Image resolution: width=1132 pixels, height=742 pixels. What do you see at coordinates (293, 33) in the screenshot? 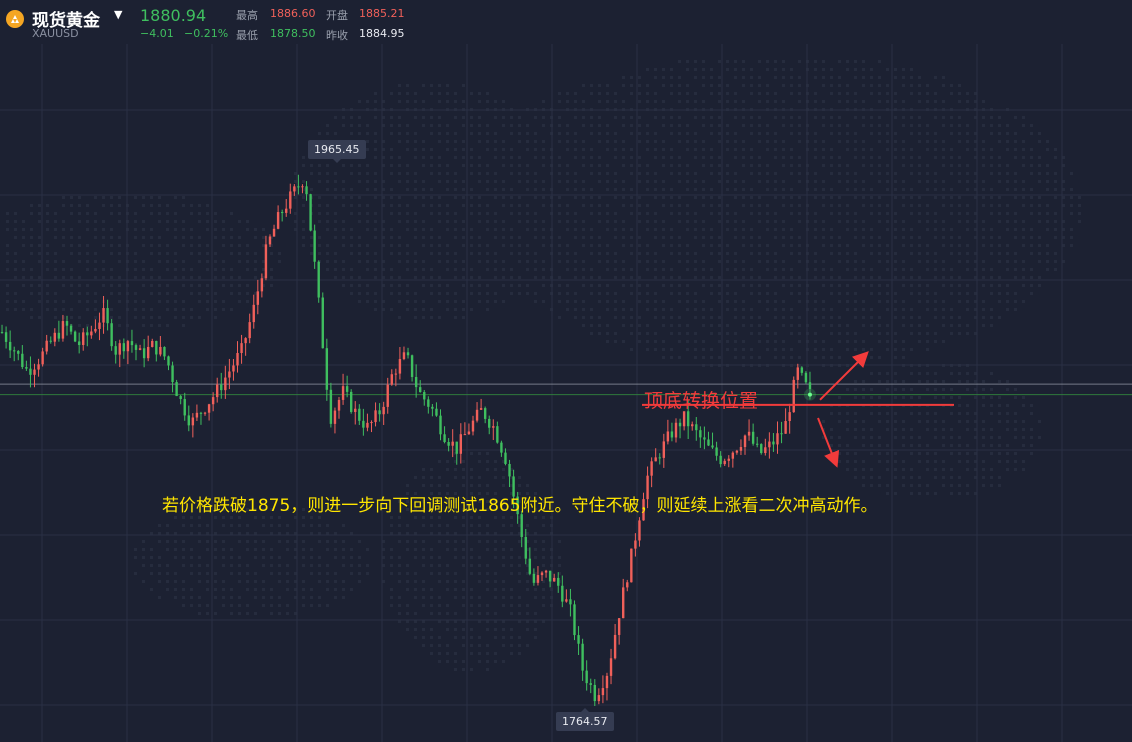
I see `low-value: 1878.50` at bounding box center [293, 33].